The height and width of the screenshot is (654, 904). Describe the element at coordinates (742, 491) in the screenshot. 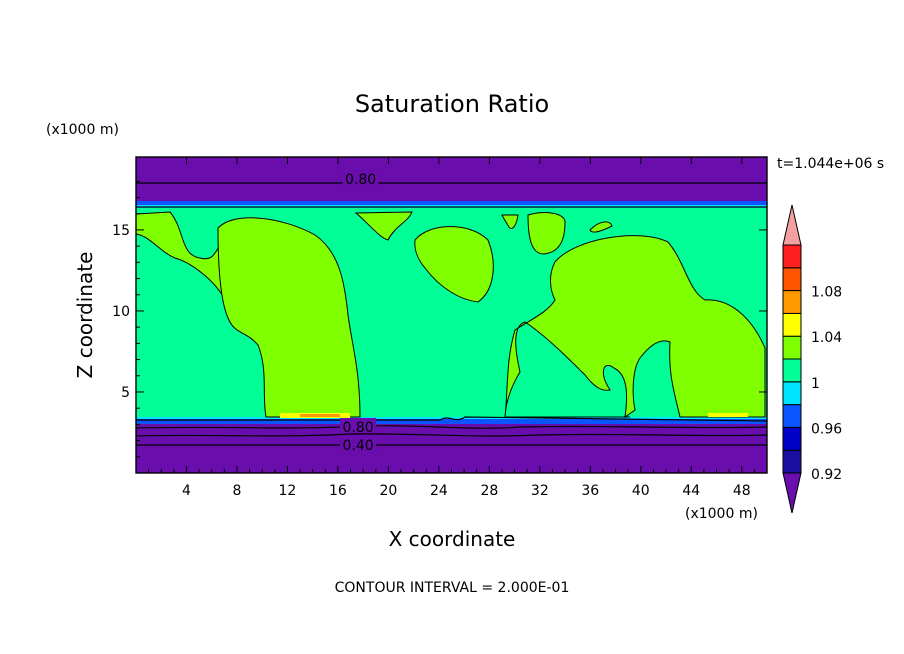

I see `x-tick-label: 48` at that location.